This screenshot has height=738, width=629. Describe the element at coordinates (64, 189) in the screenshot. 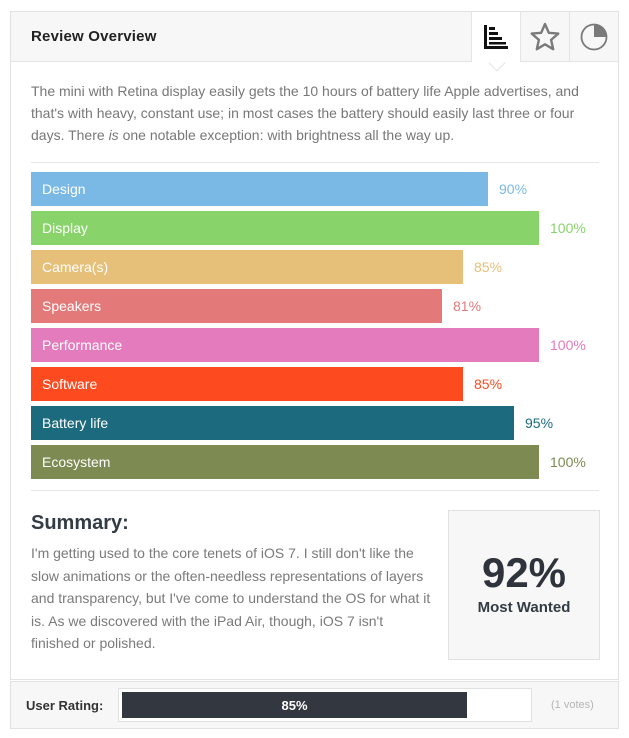

I see `rating-bar-label: Design` at that location.